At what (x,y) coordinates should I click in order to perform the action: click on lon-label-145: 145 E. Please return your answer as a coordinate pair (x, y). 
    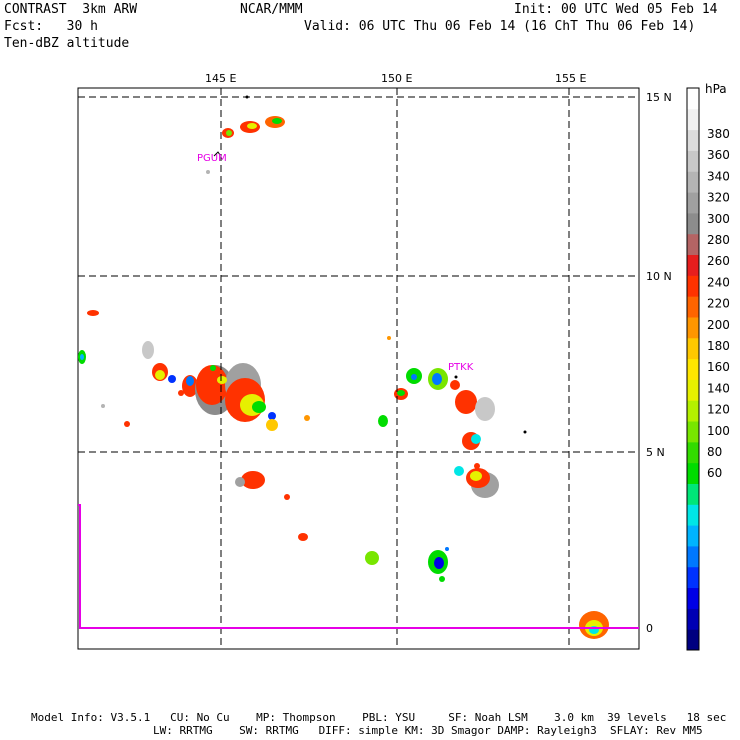
    Looking at the image, I should click on (220, 78).